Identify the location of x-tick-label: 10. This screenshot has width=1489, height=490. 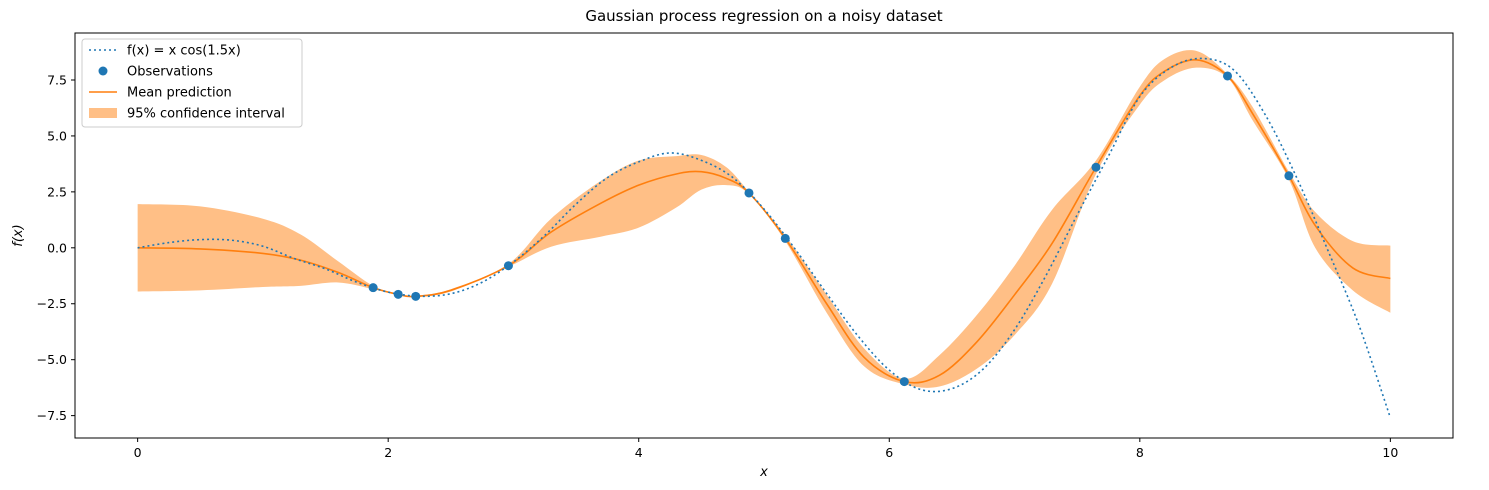
(1390, 452).